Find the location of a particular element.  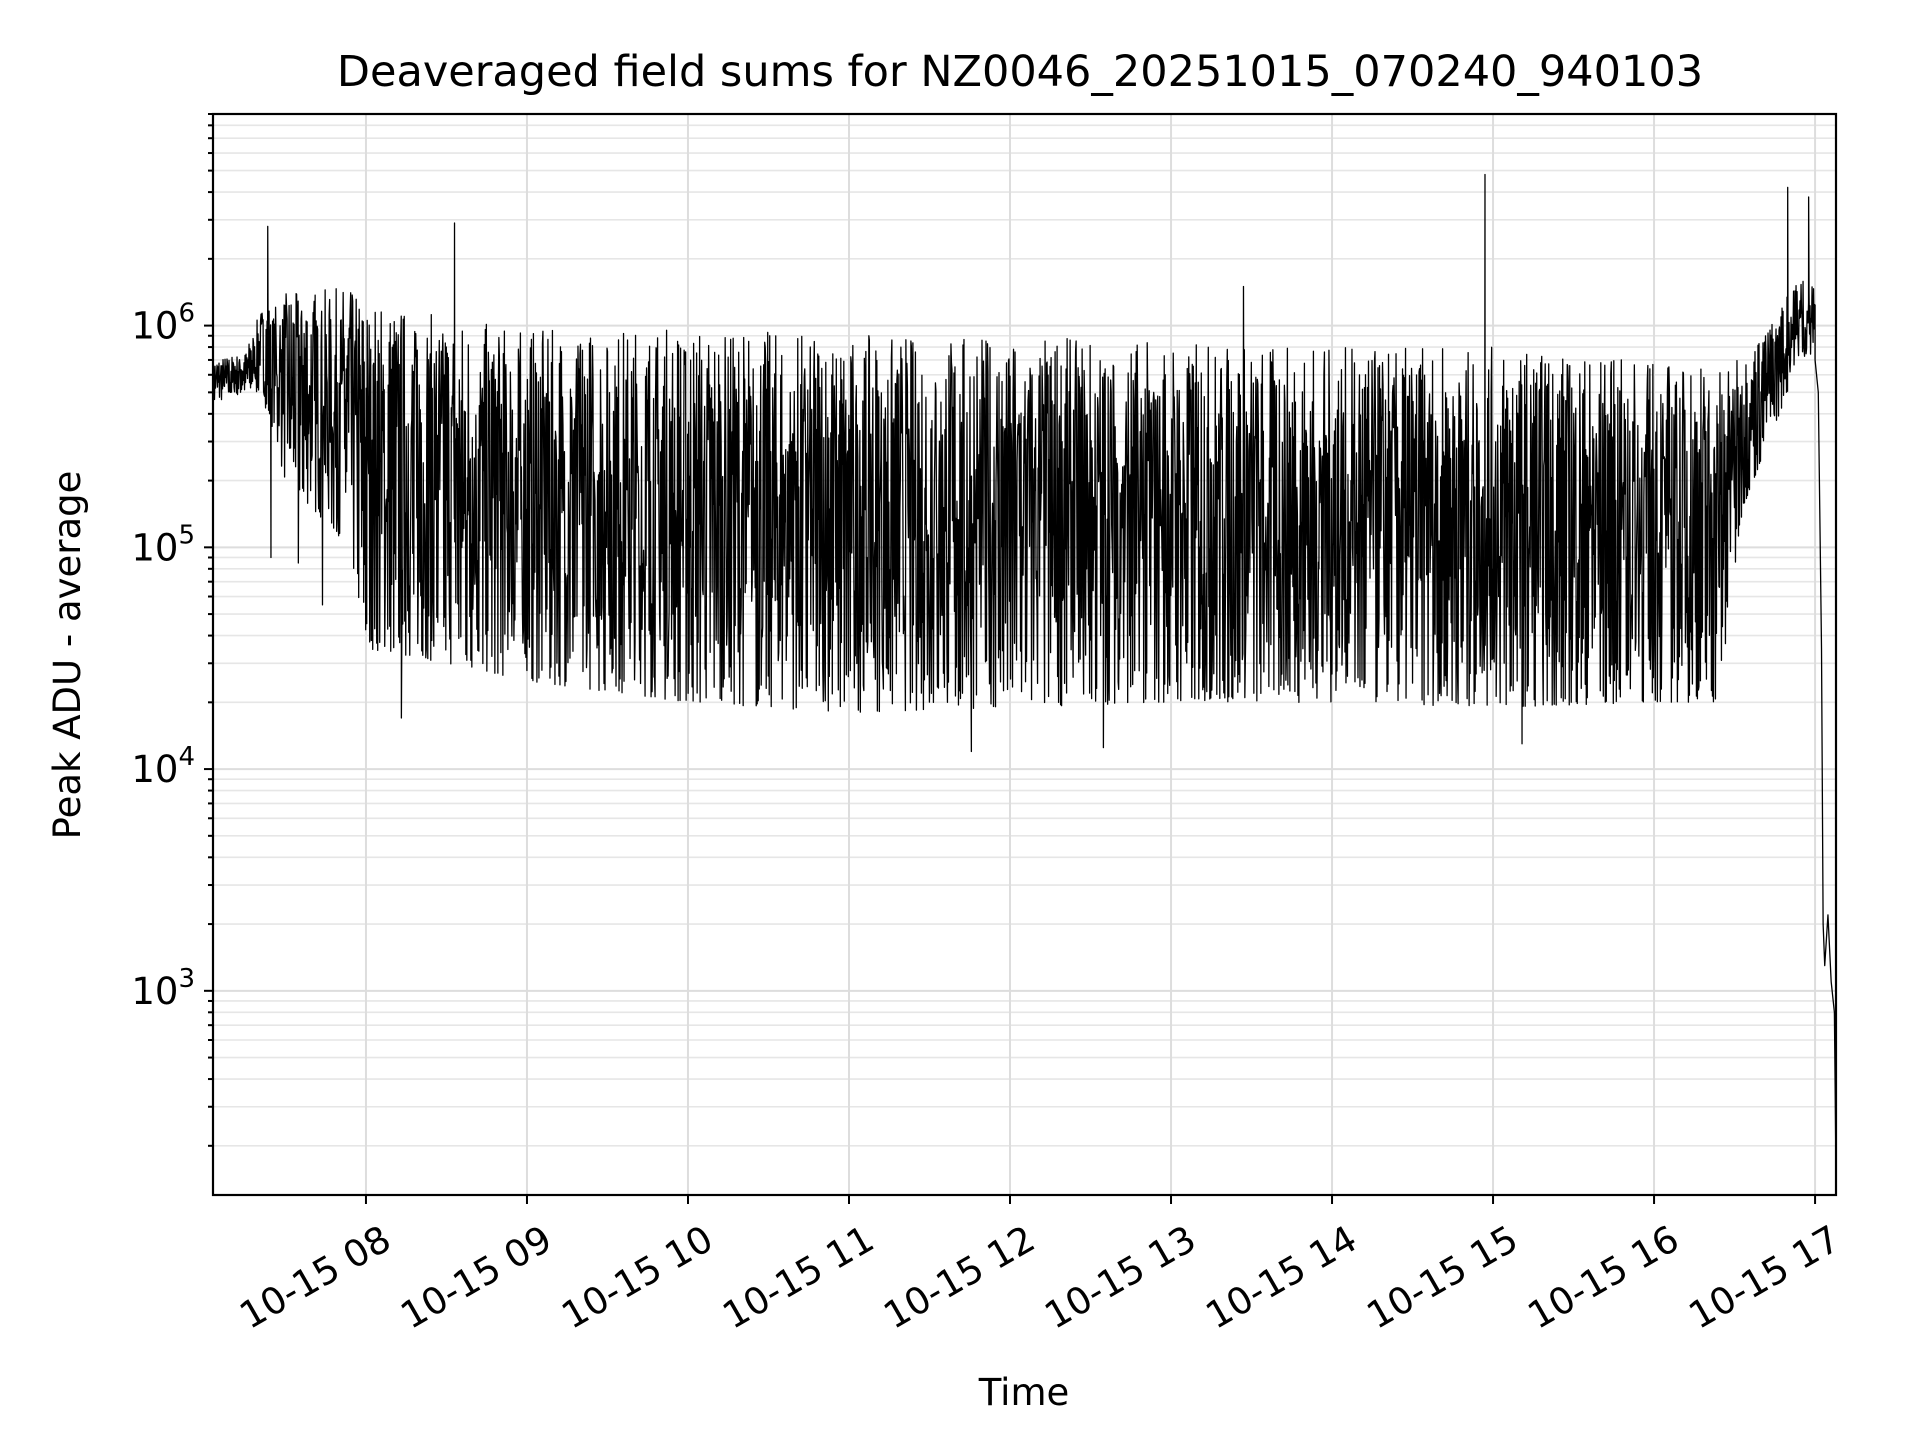

y-tick-label: 10³ is located at coordinates (163, 988).